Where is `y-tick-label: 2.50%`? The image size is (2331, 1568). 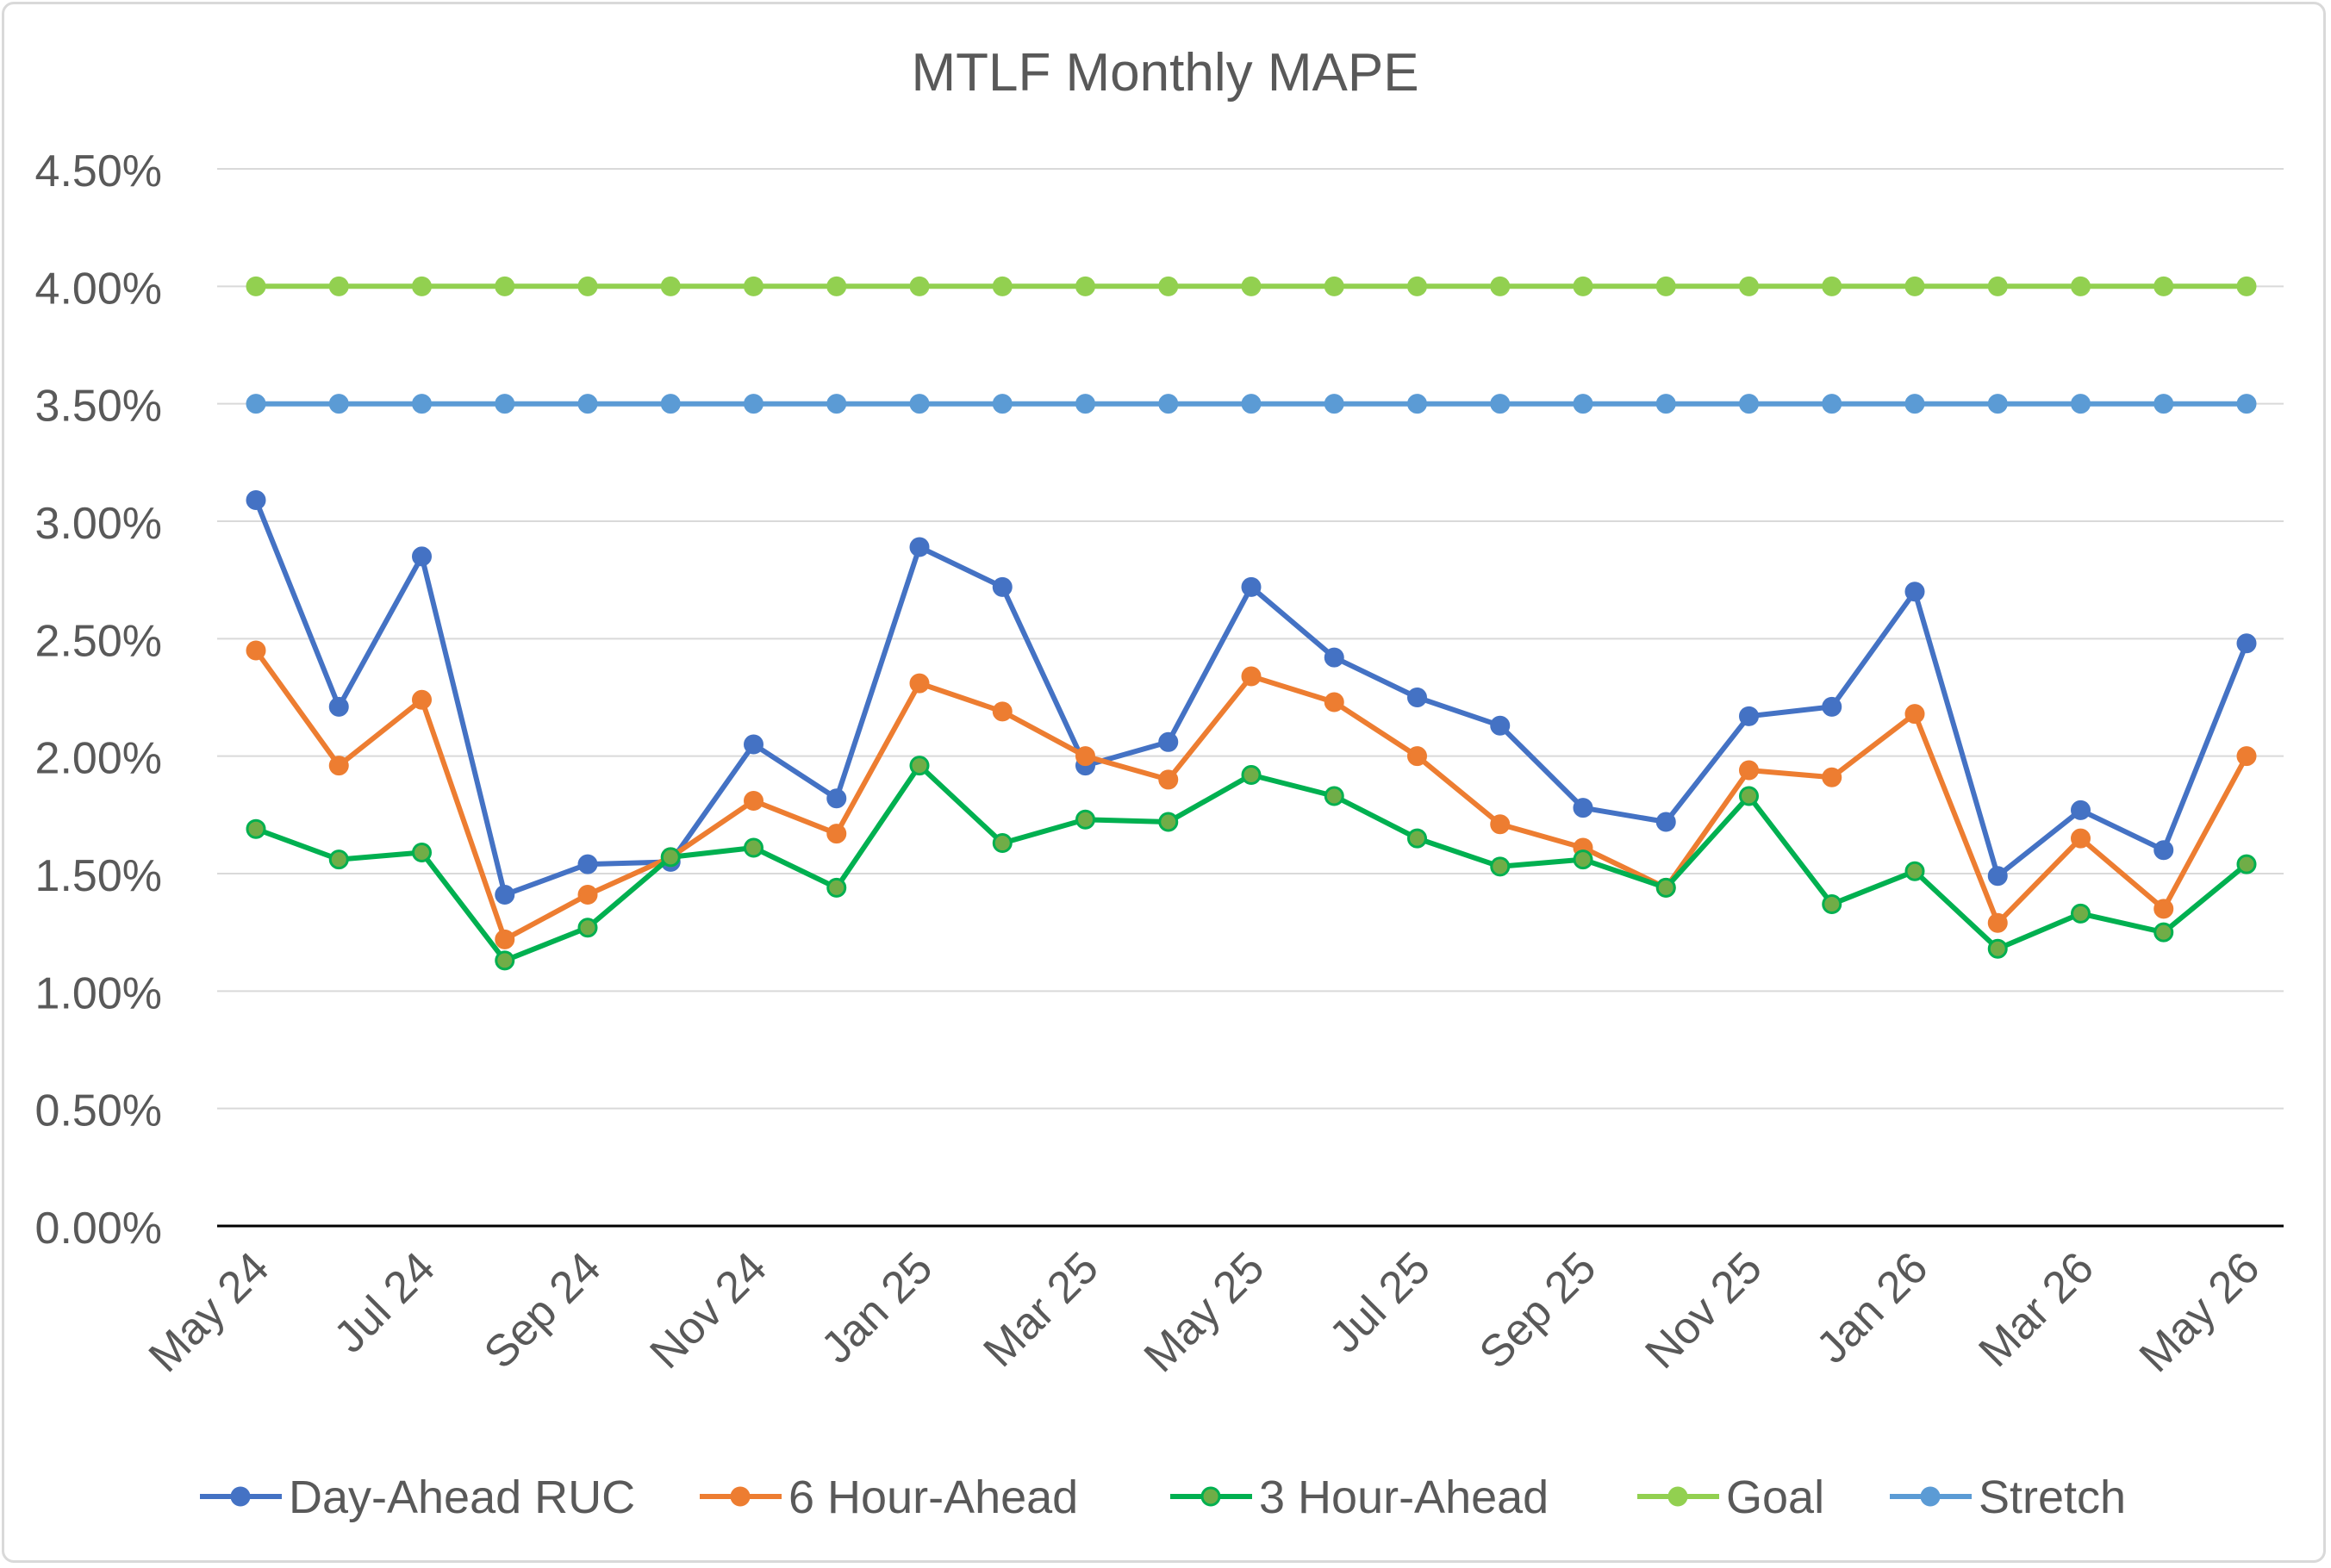 y-tick-label: 2.50% is located at coordinates (98, 641).